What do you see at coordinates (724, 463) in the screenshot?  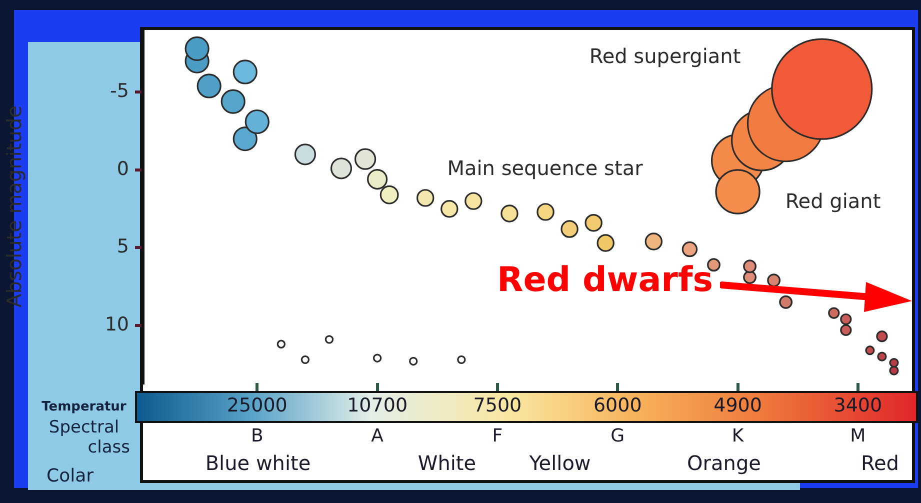 I see `text: Orange` at bounding box center [724, 463].